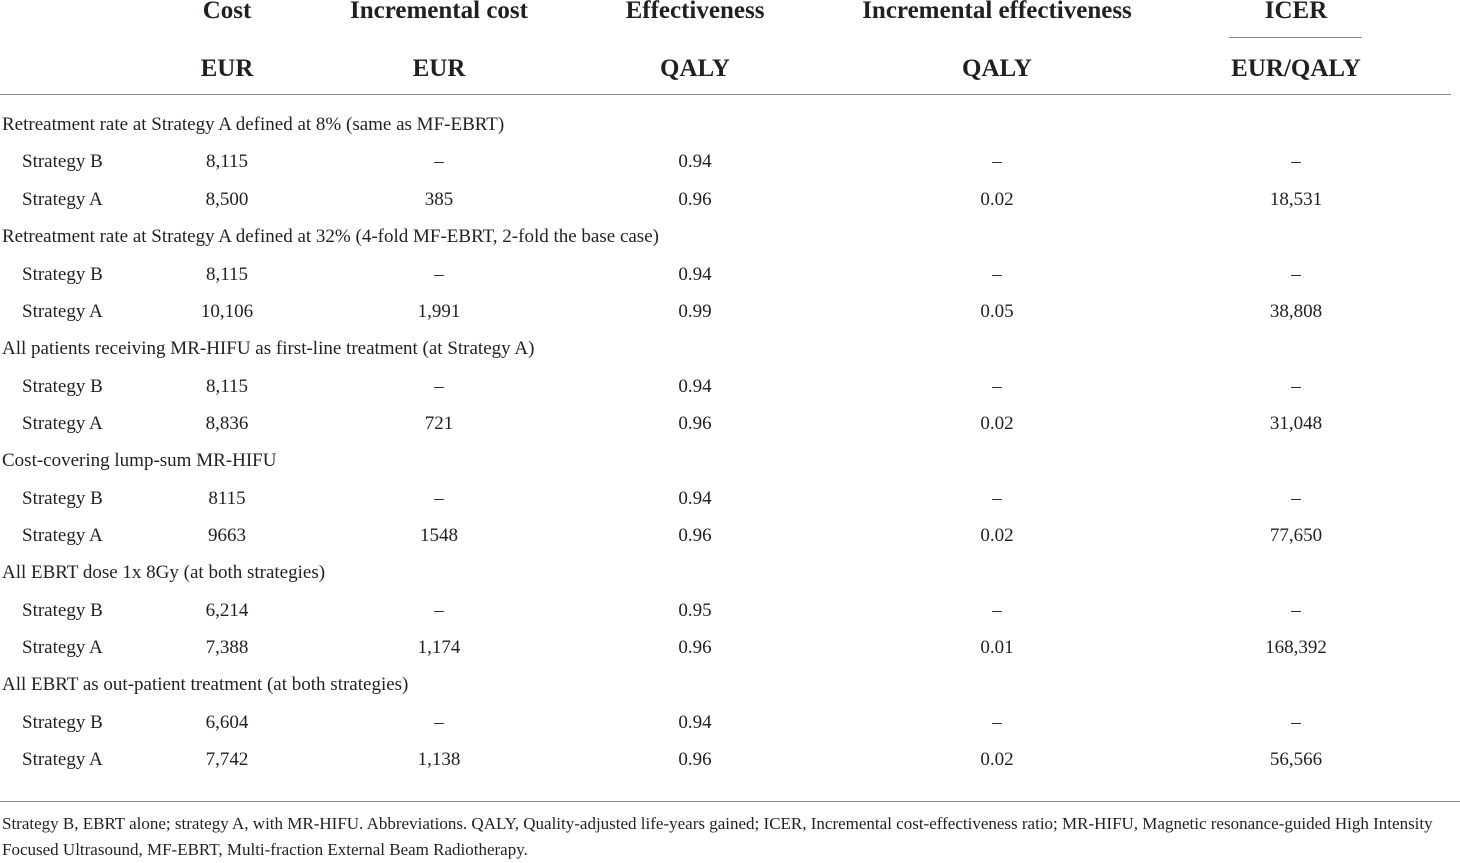  I want to click on cell-incremental-cost: 1,991, so click(439, 311).